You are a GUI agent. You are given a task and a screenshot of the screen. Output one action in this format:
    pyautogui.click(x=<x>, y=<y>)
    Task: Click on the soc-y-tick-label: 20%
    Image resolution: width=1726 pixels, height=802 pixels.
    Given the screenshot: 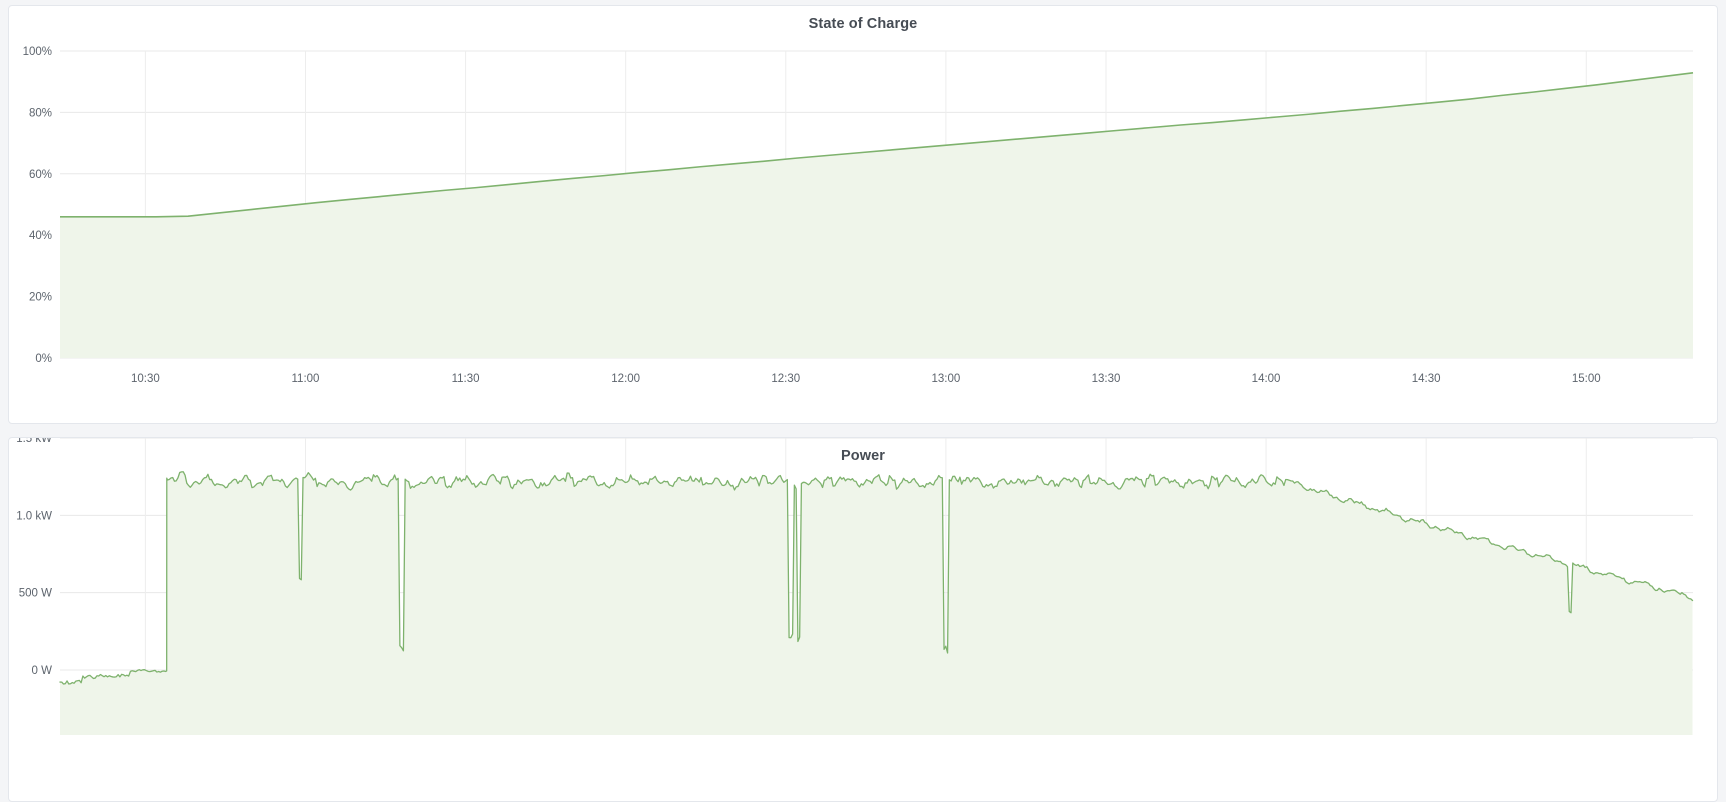 What is the action you would take?
    pyautogui.click(x=40, y=298)
    